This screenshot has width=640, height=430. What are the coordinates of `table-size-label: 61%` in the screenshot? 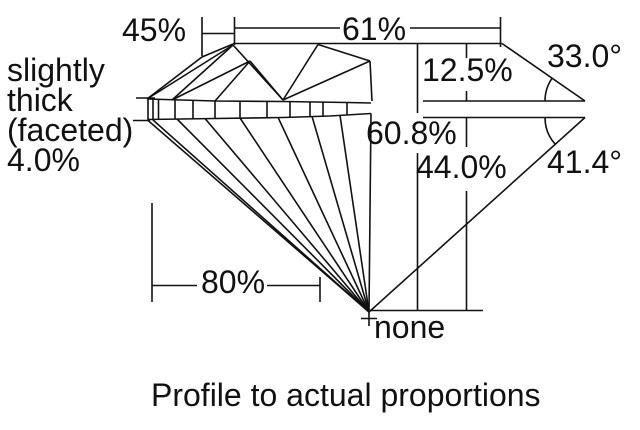 It's located at (374, 29).